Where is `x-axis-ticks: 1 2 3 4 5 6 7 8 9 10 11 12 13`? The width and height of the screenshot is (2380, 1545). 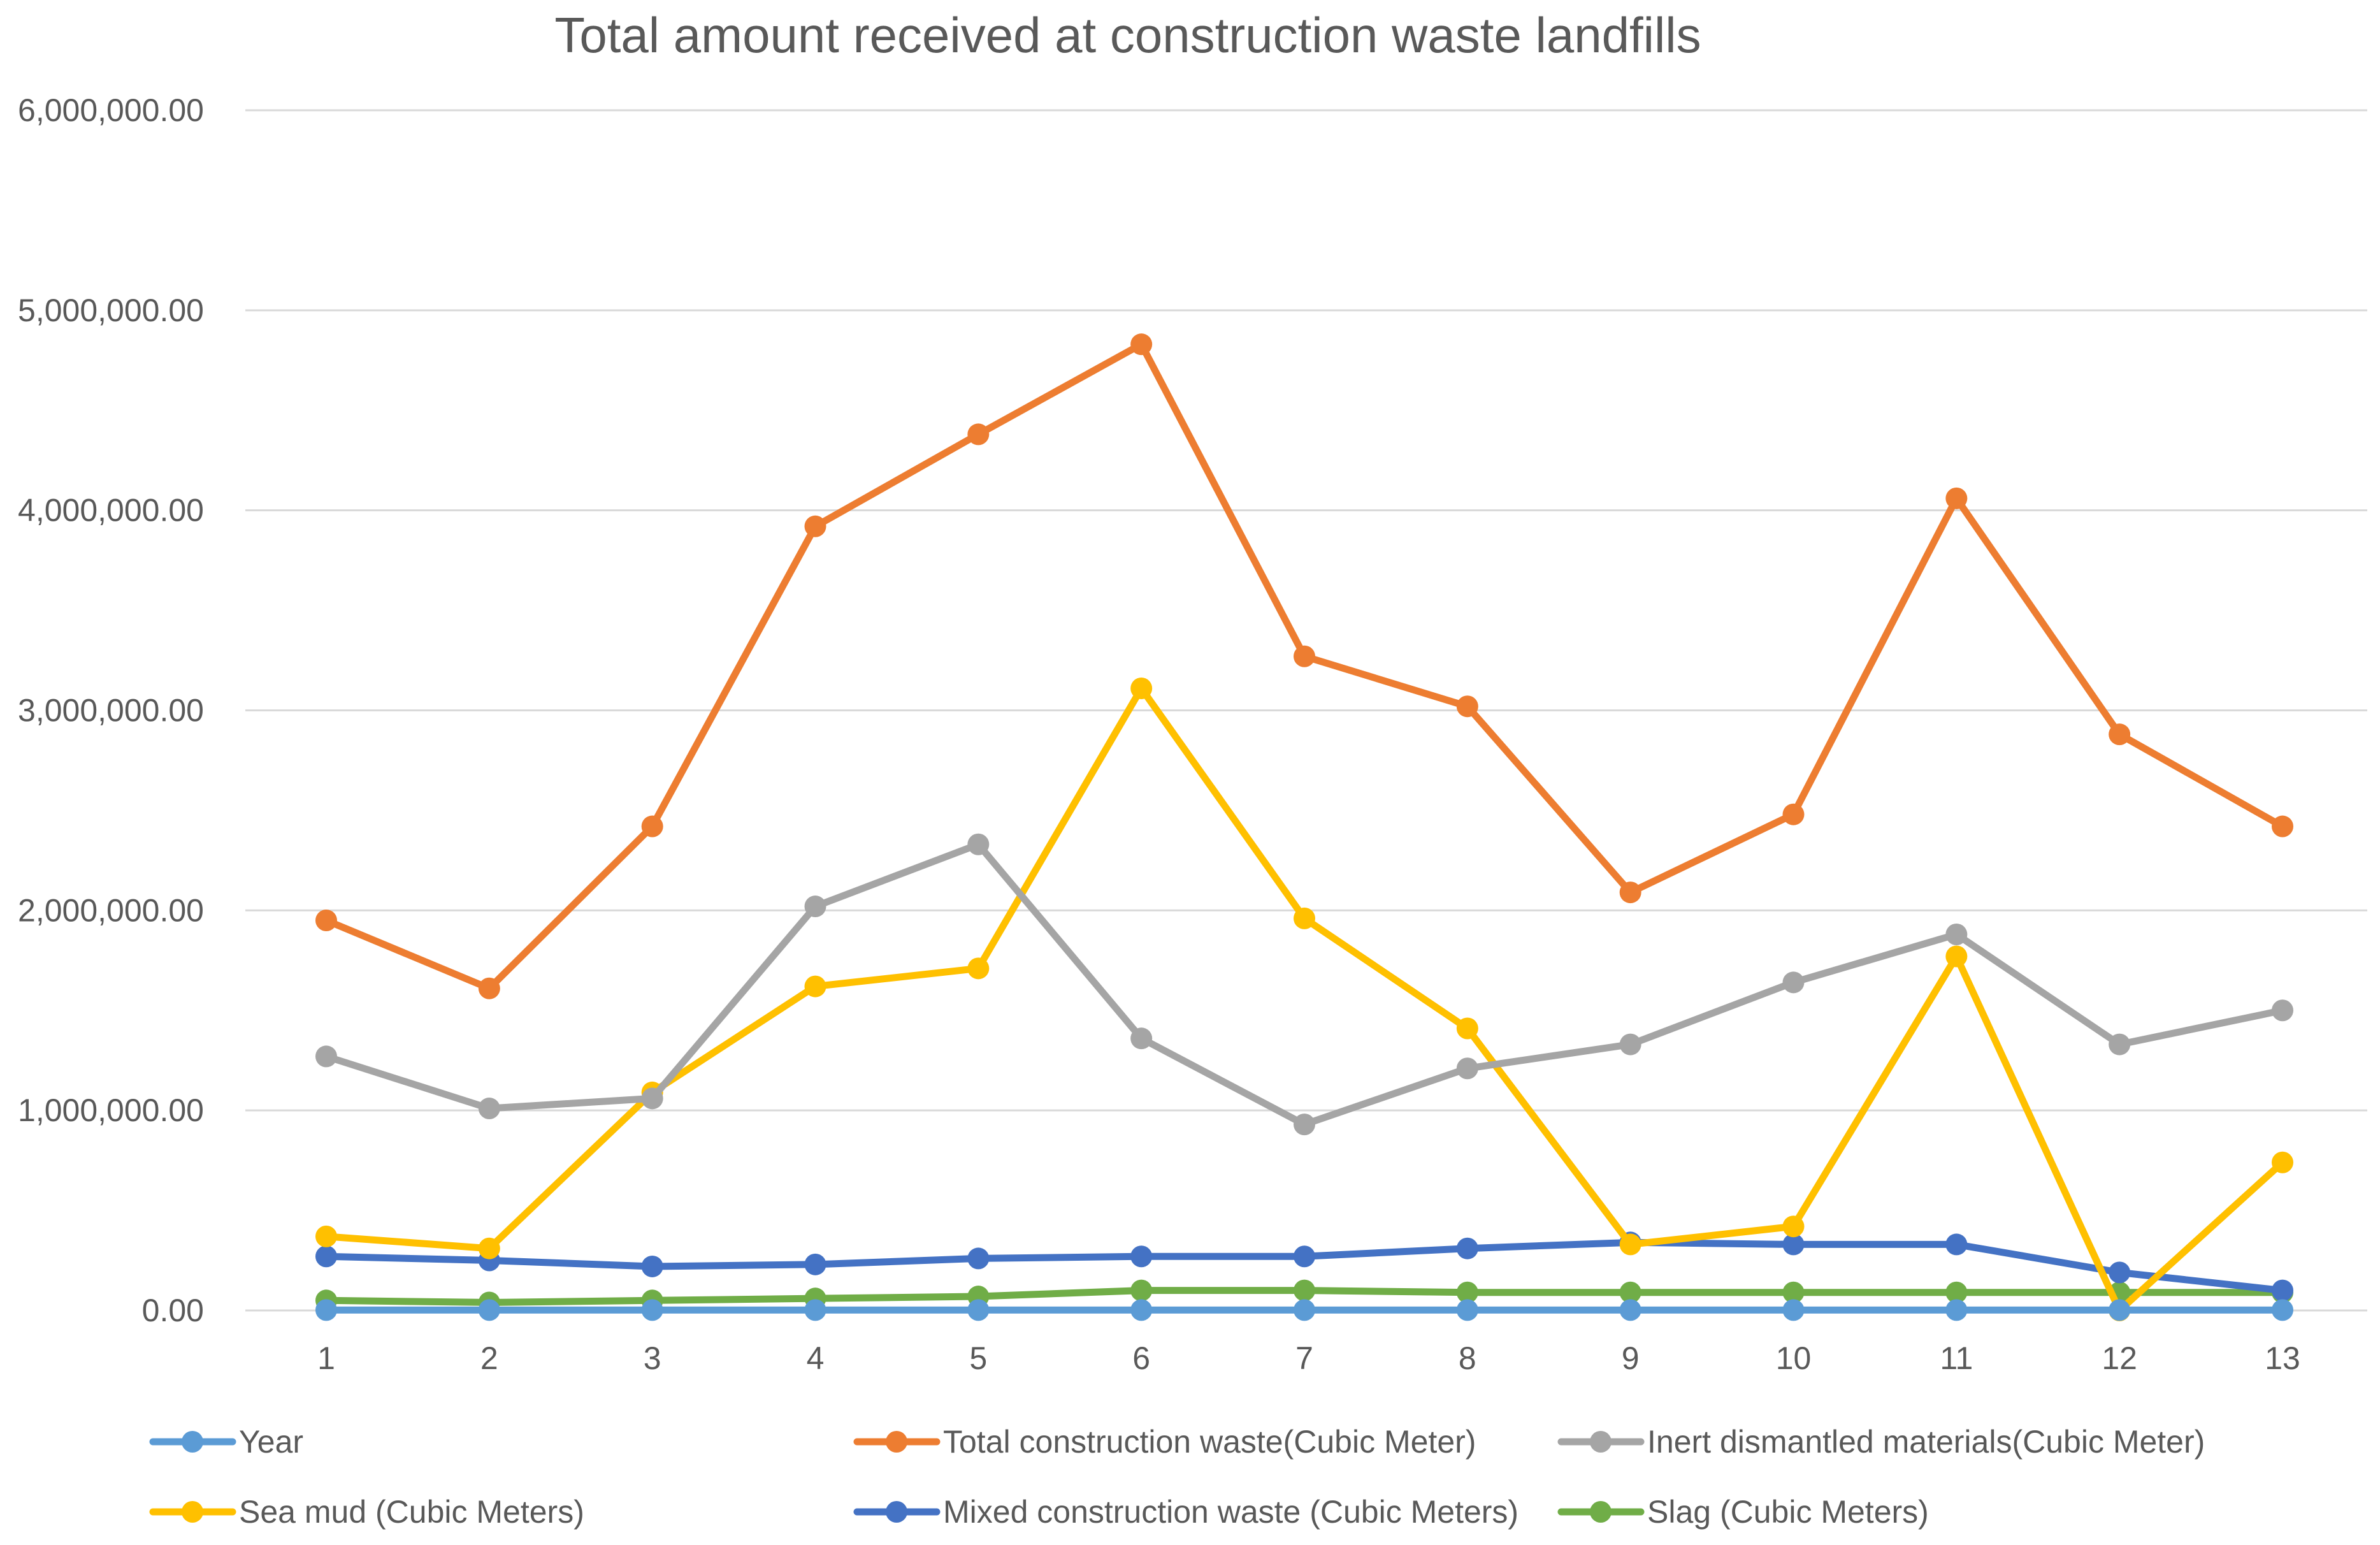
x-axis-ticks: 1 2 3 4 5 6 7 8 9 10 11 12 13 is located at coordinates (1308, 1358).